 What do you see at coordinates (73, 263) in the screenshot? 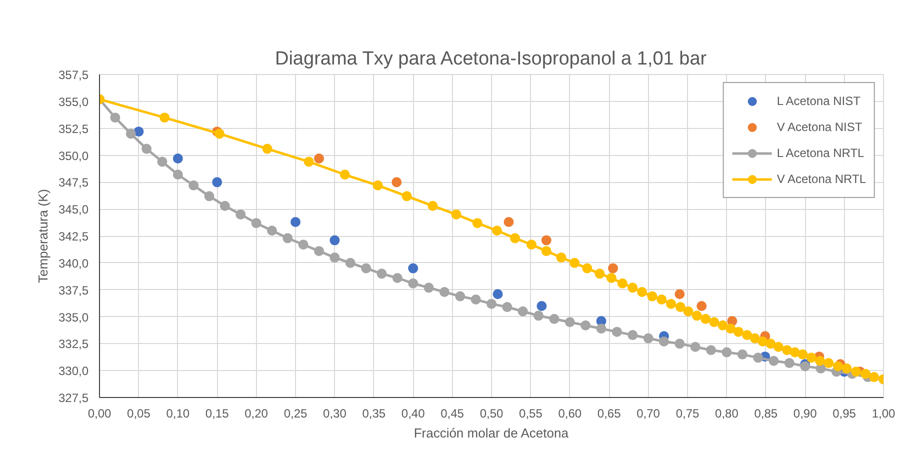
I see `y-tick-label: 340,0` at bounding box center [73, 263].